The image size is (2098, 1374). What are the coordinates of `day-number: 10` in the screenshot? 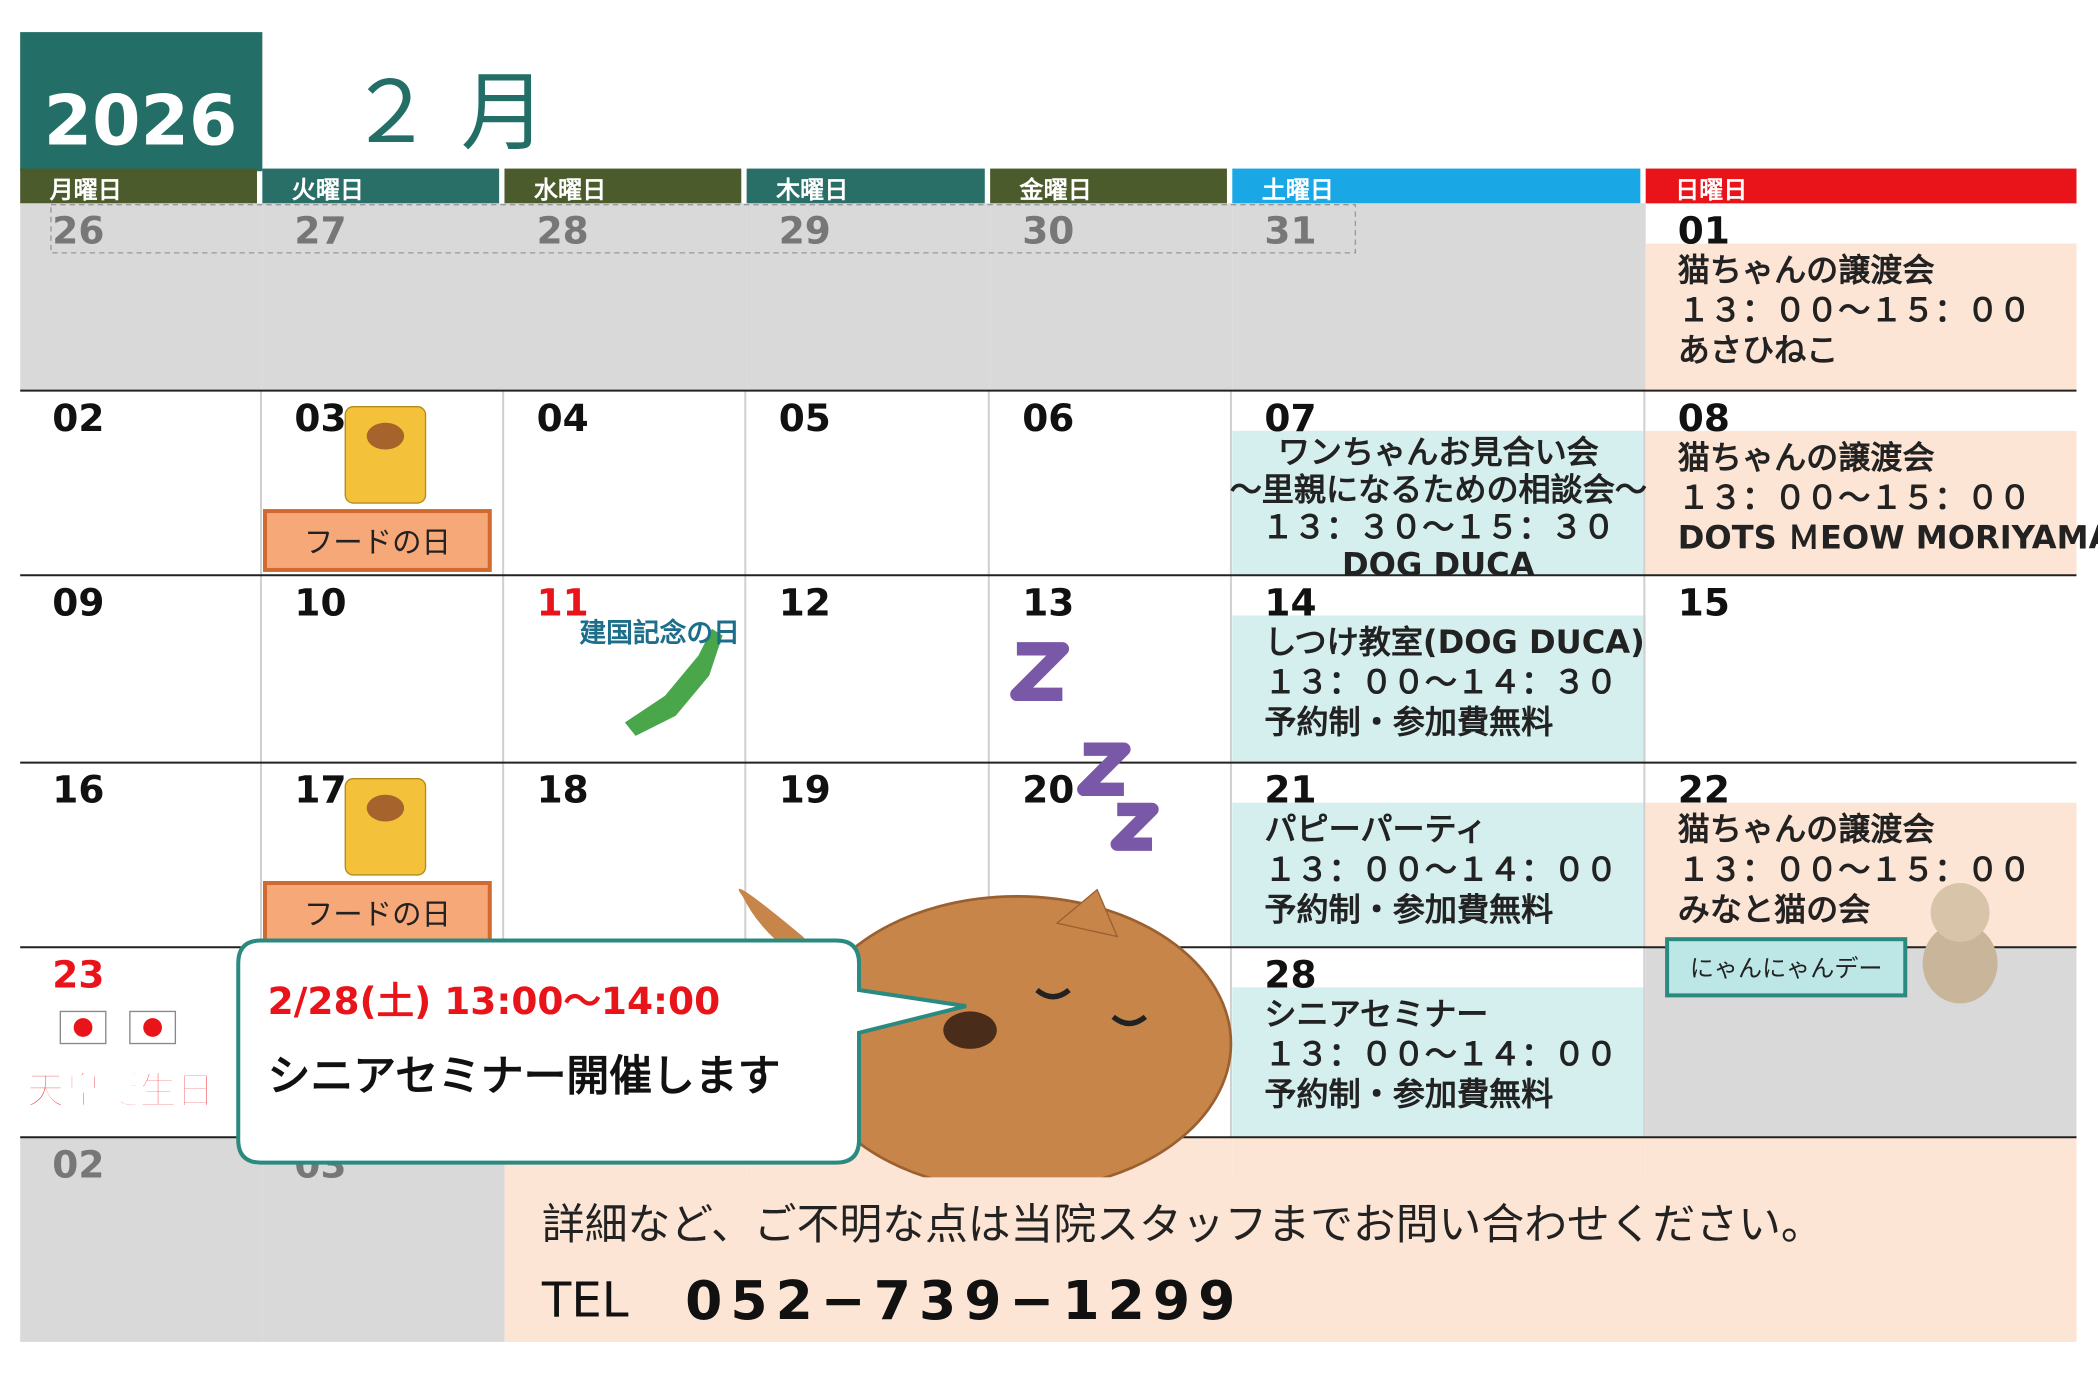 It's located at (320, 602).